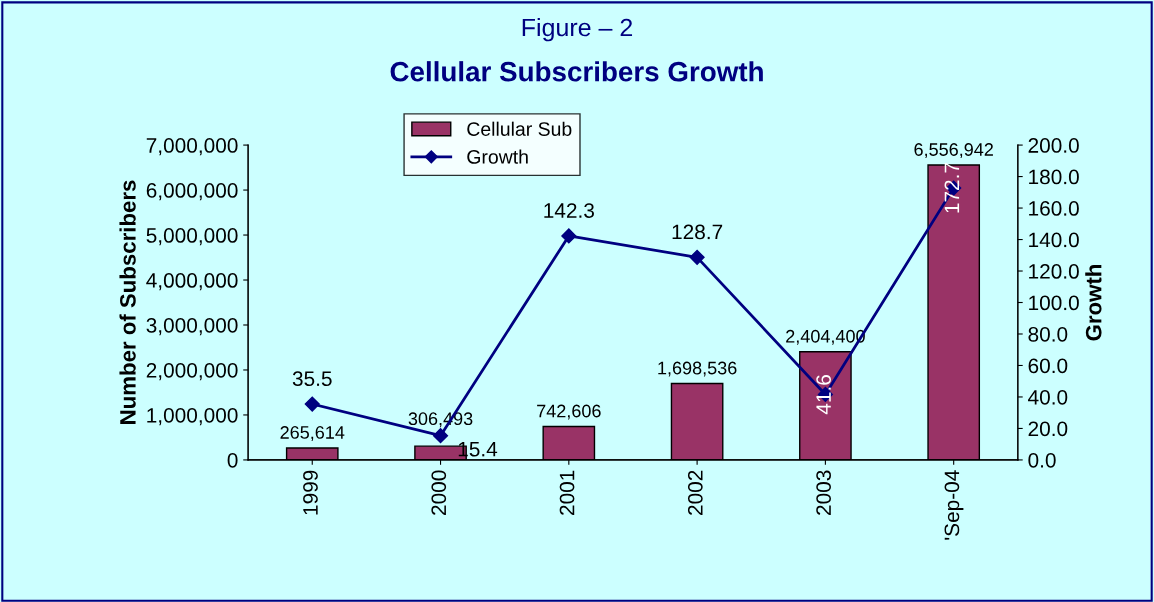 This screenshot has height=602, width=1154. Describe the element at coordinates (192, 147) in the screenshot. I see `y-tick-label: 7,000,000` at that location.